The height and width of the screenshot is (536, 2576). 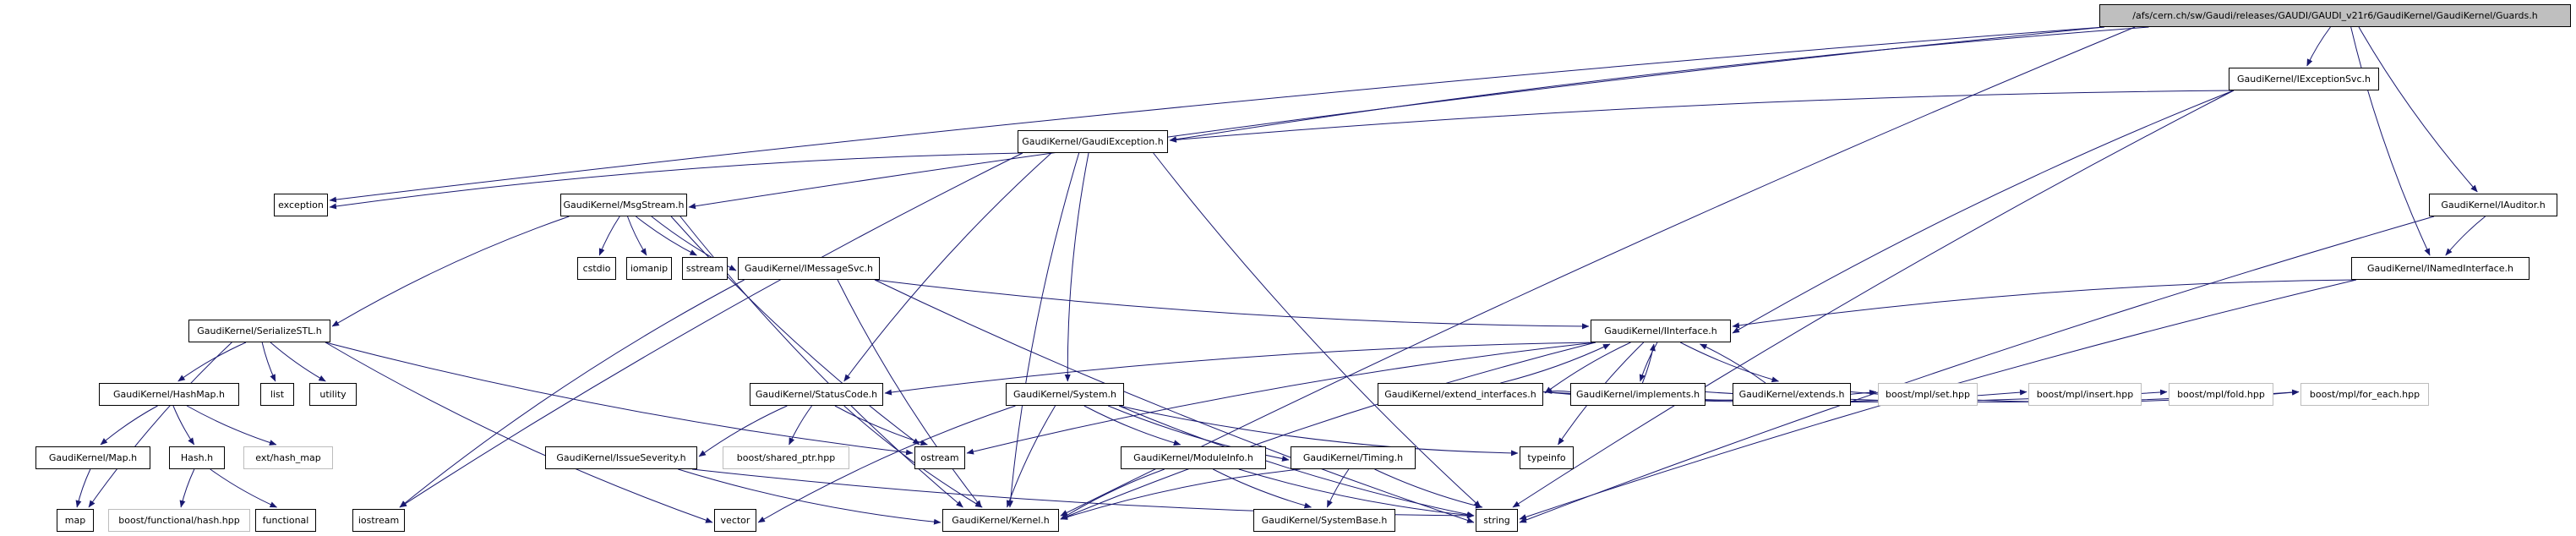 I want to click on graph-node-mpl_insert: boost/mpl/insert.hpp, so click(x=2085, y=394).